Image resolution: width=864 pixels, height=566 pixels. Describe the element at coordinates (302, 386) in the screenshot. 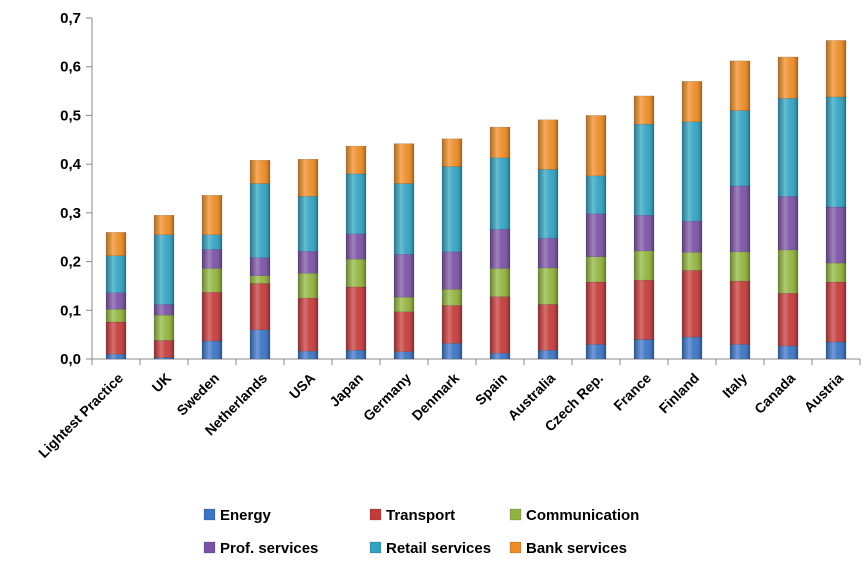

I see `x-tick-label: USA` at that location.